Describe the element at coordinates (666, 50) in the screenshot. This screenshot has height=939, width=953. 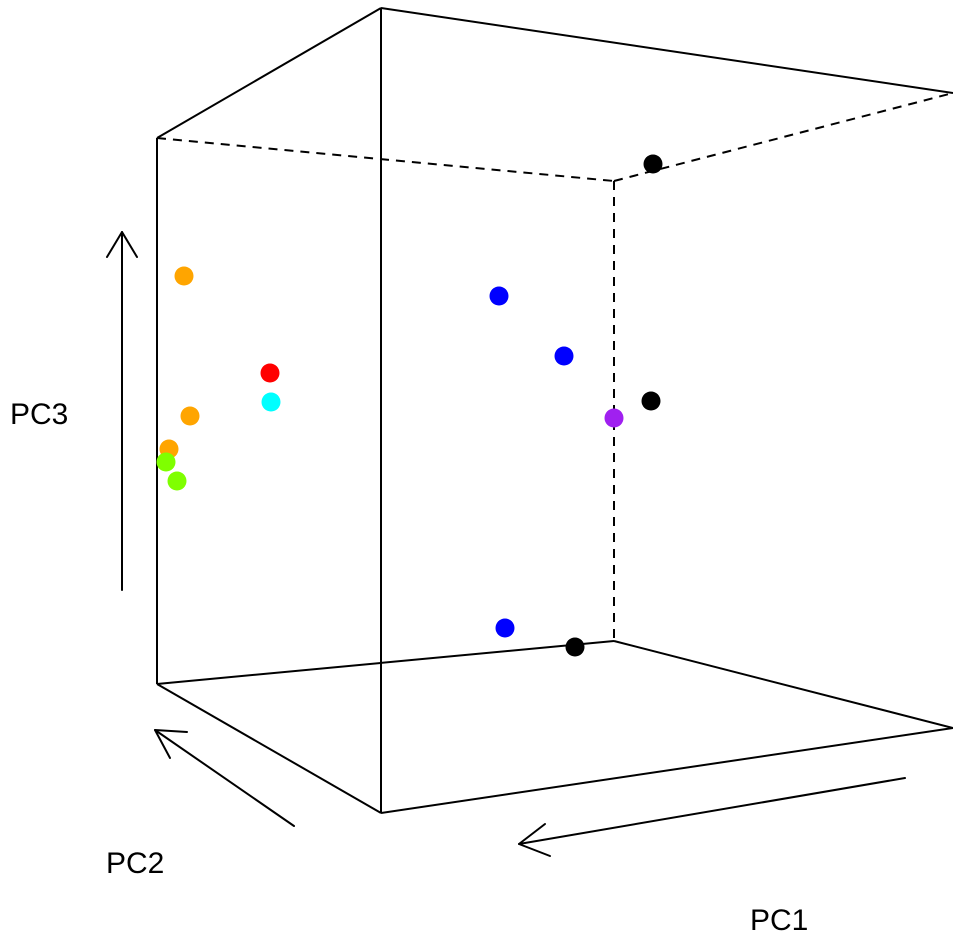
I see `box-edge-top-back-right` at that location.